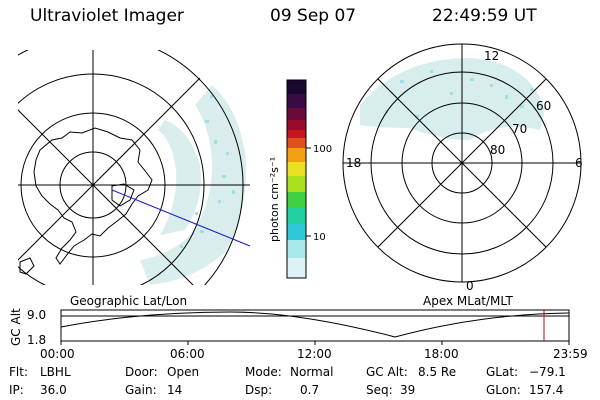 The width and height of the screenshot is (600, 400). I want to click on door-label: Door:, so click(141, 372).